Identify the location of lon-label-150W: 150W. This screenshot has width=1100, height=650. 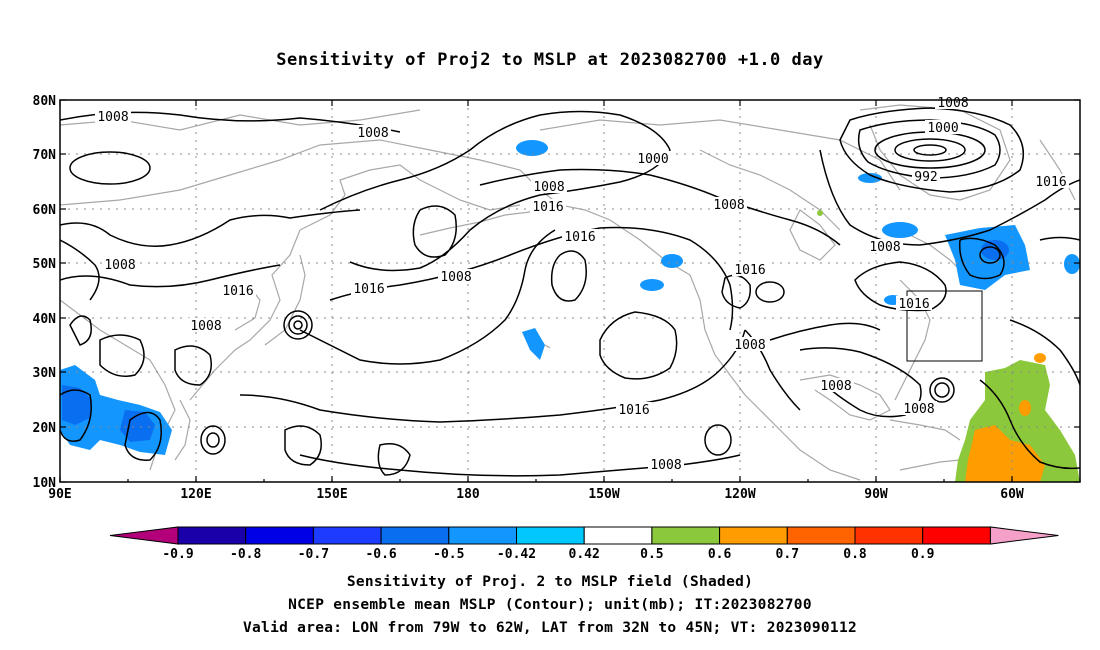
(603, 494).